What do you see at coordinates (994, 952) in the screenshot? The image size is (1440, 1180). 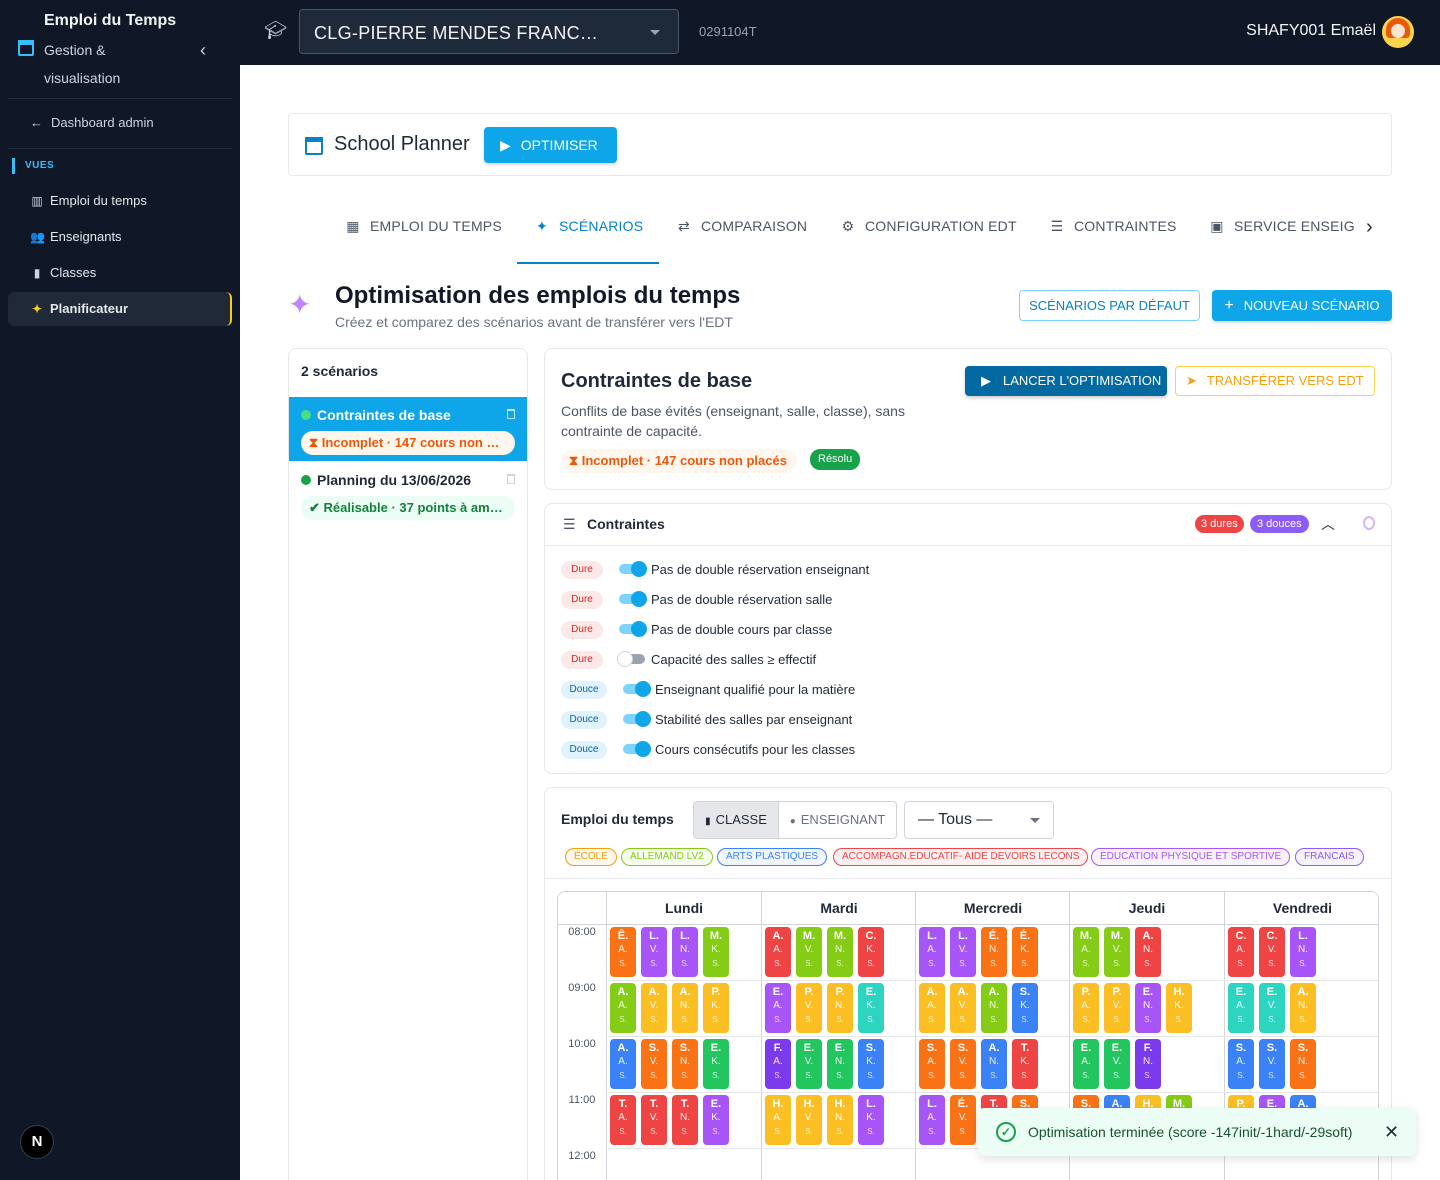 I see `course-block: É. N. S.` at bounding box center [994, 952].